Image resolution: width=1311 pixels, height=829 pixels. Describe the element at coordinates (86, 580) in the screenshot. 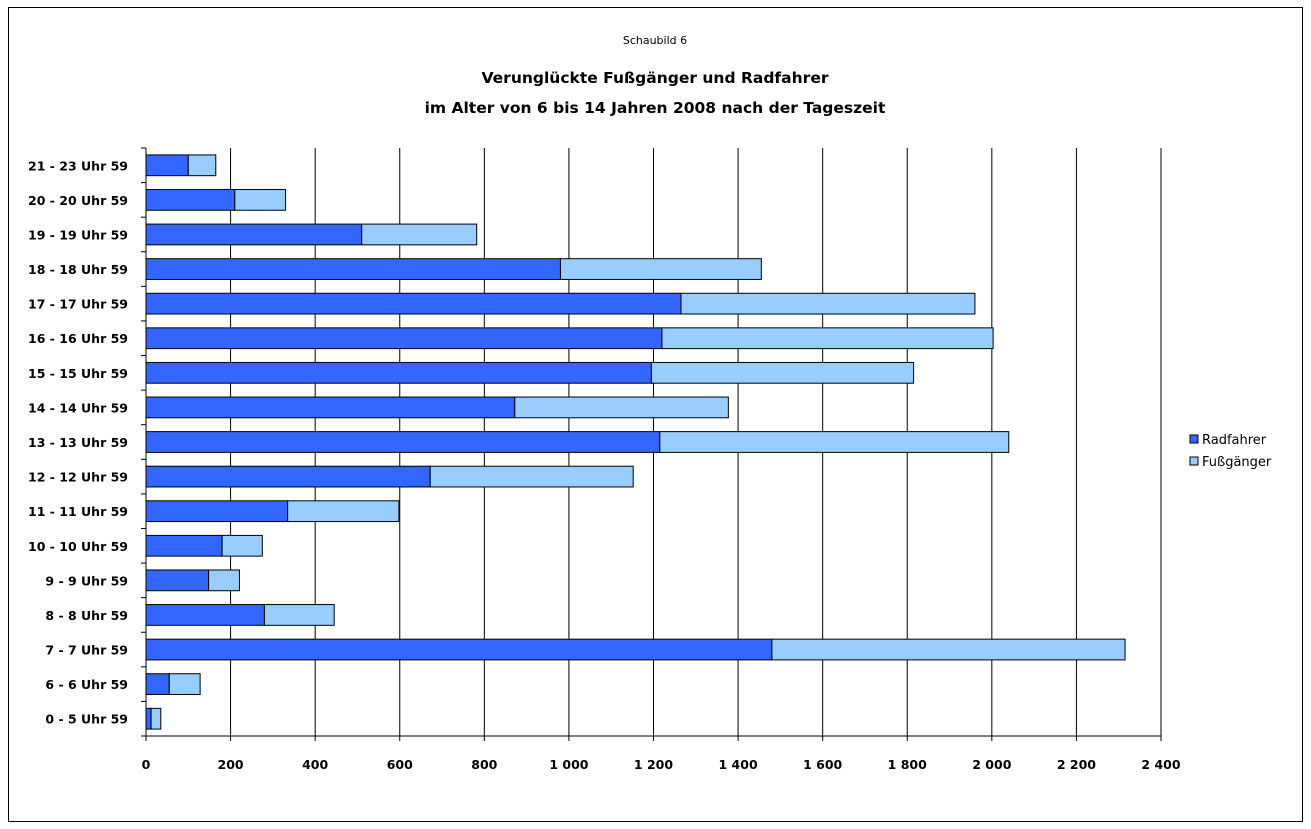

I see `y-tick-label: 9 - 9 Uhr 59` at that location.